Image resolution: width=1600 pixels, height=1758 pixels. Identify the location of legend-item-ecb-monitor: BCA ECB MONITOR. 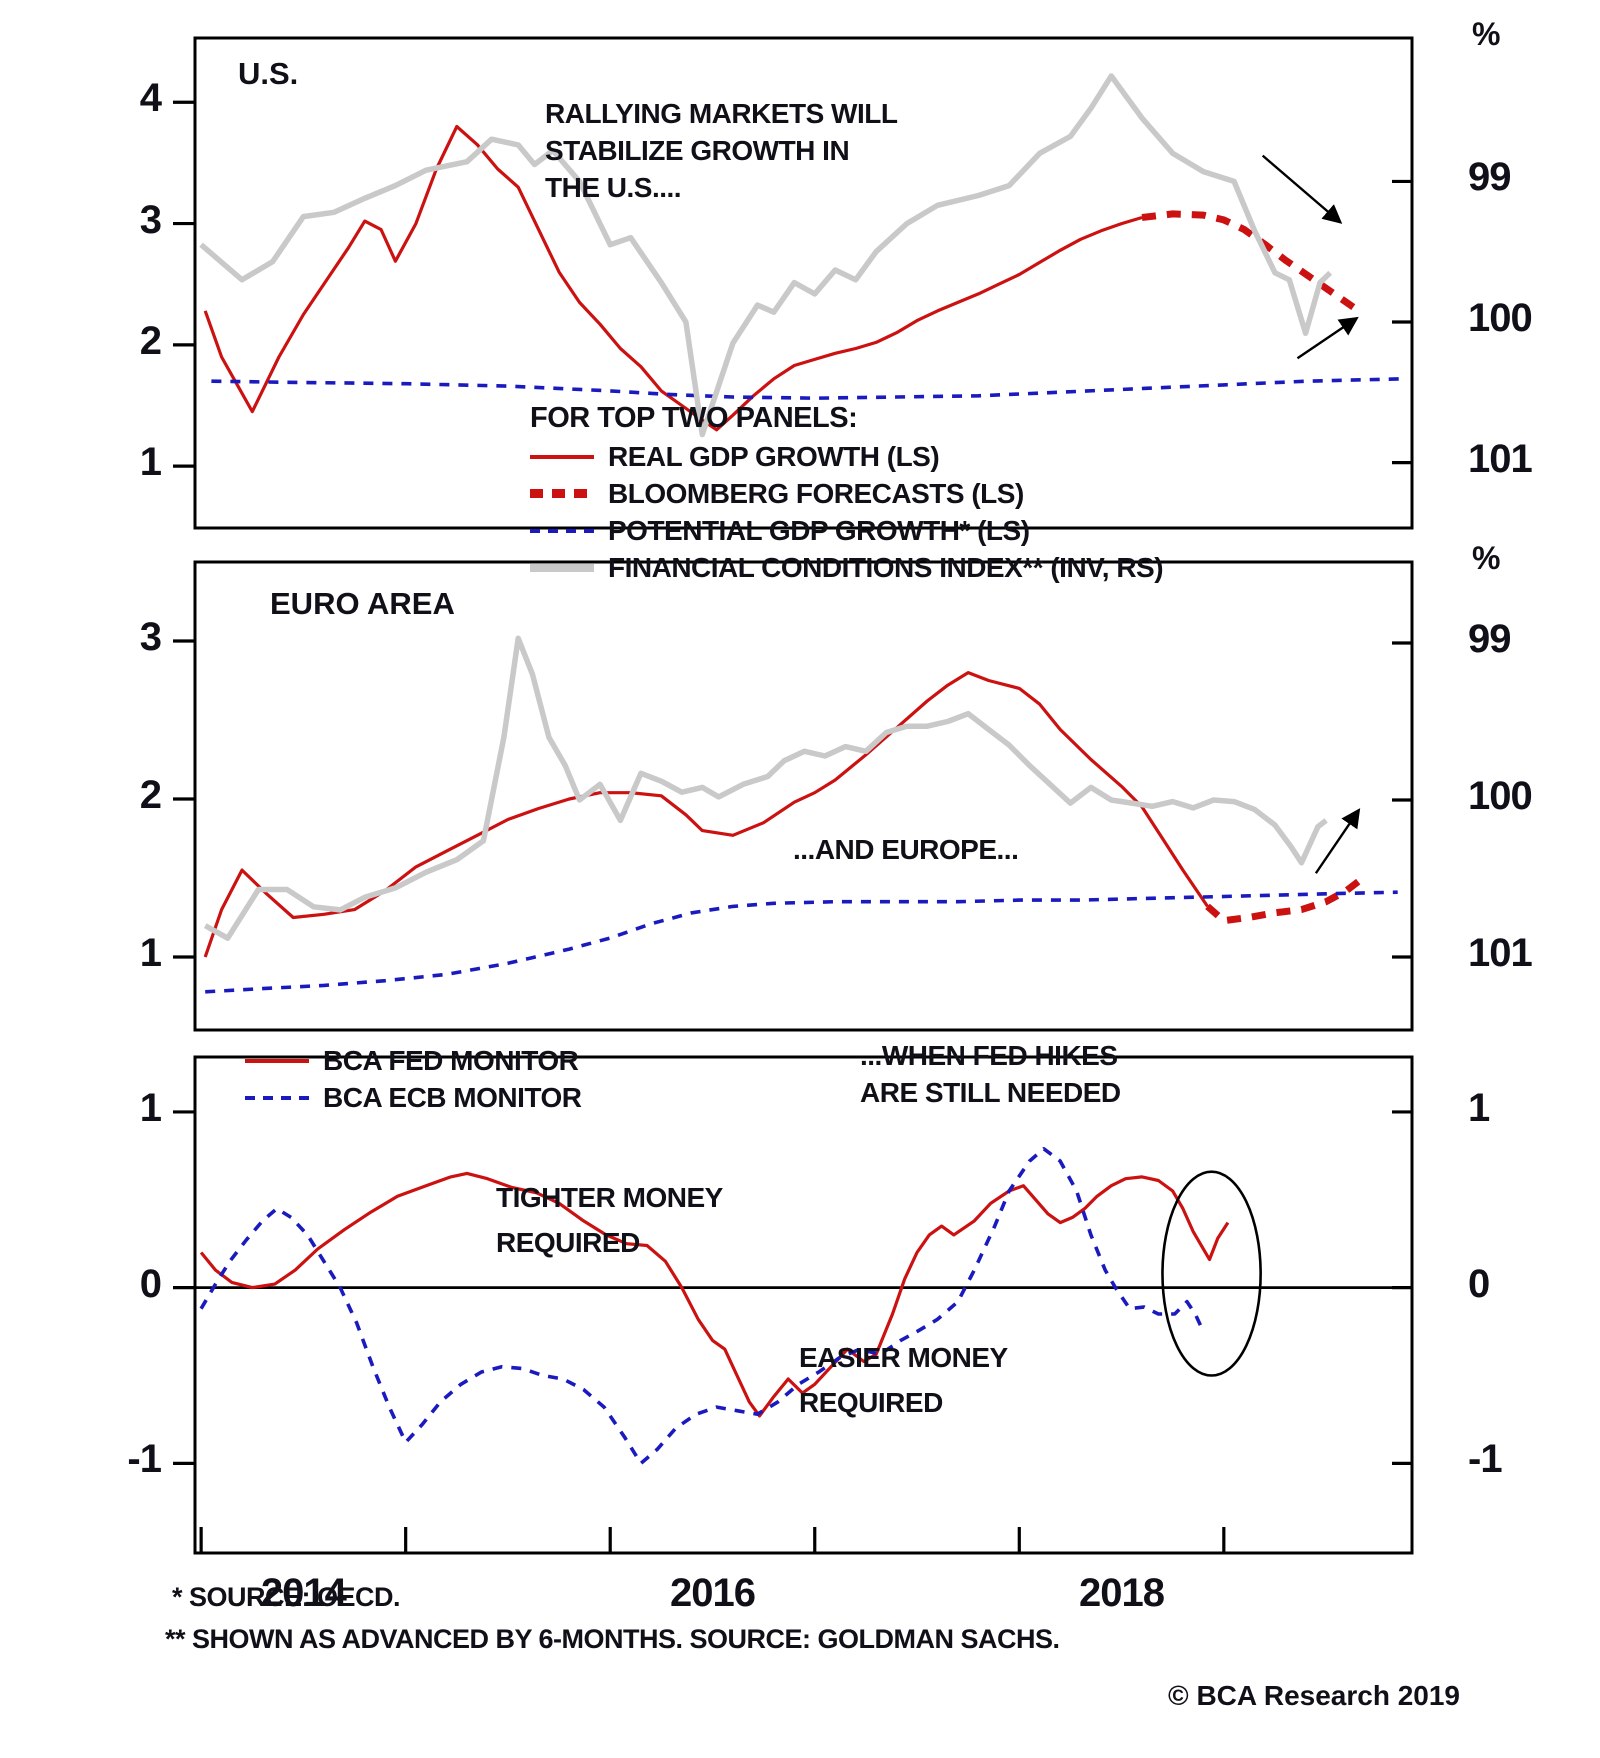
(413, 1097).